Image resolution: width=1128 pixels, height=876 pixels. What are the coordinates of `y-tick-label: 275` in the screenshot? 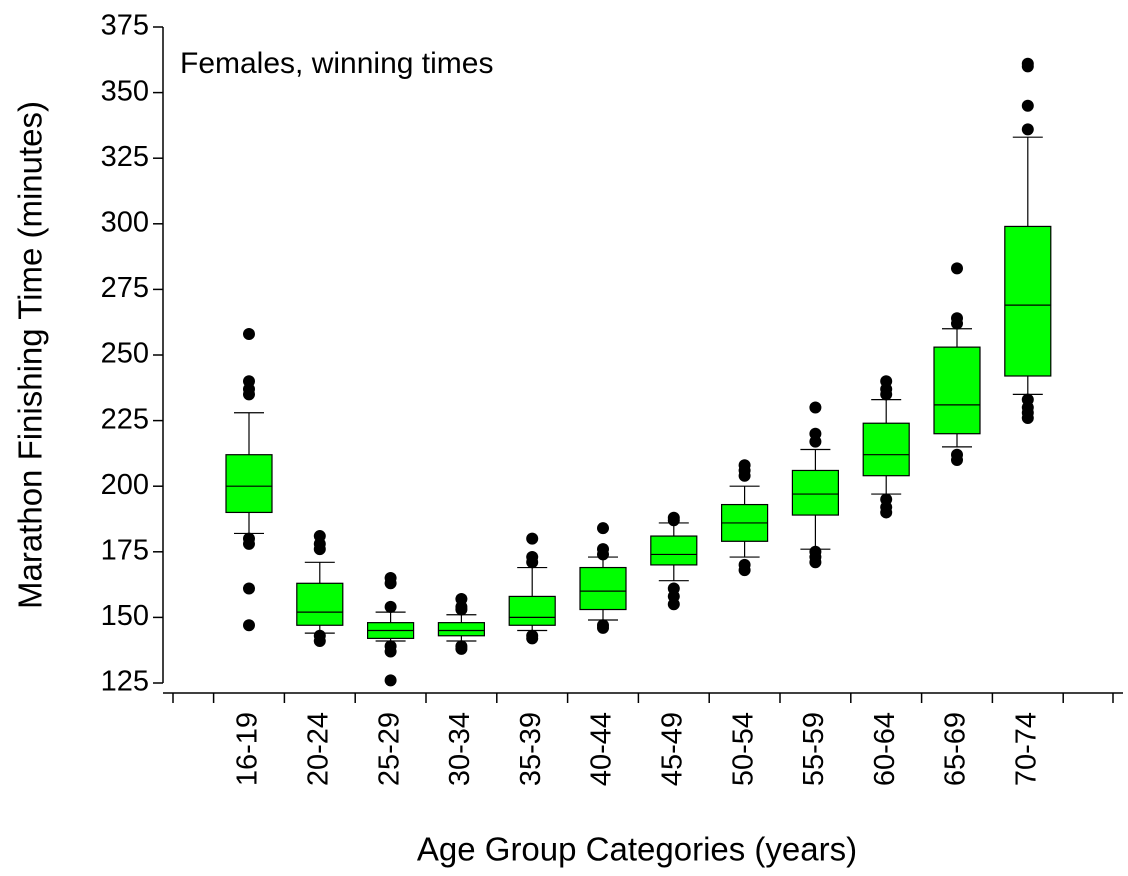 It's located at (125, 288).